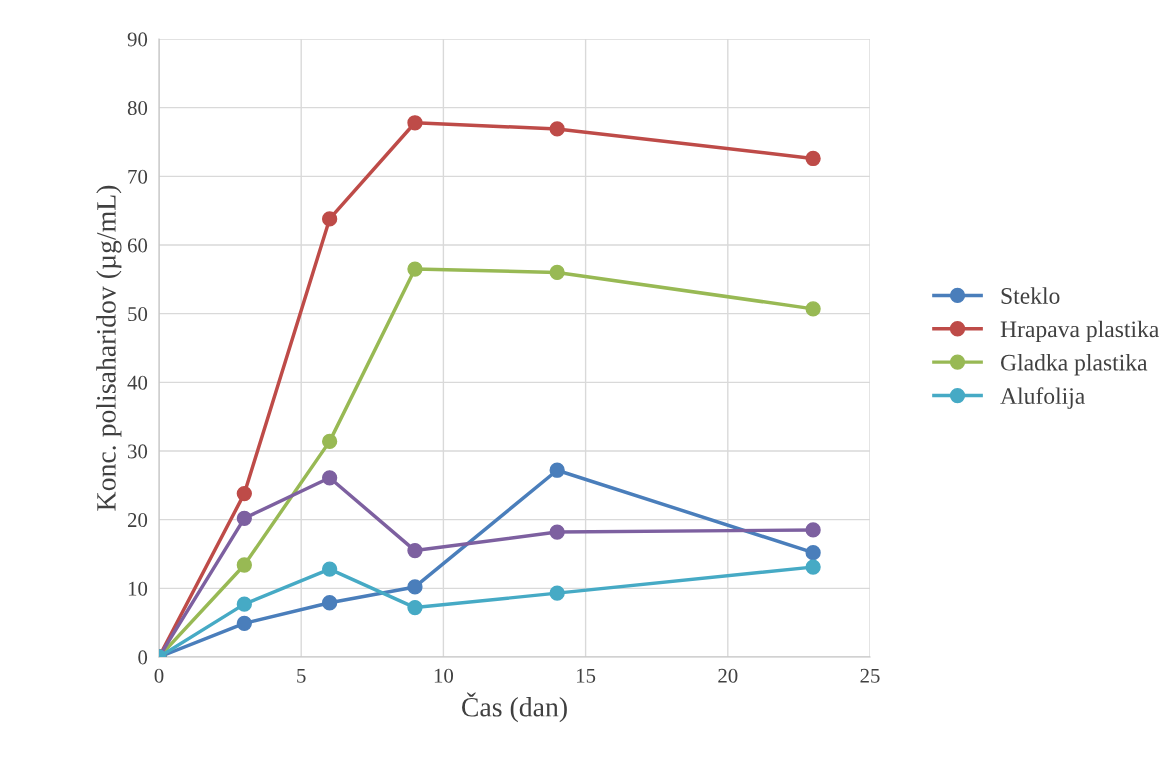  I want to click on x-tick-label: 10, so click(444, 675).